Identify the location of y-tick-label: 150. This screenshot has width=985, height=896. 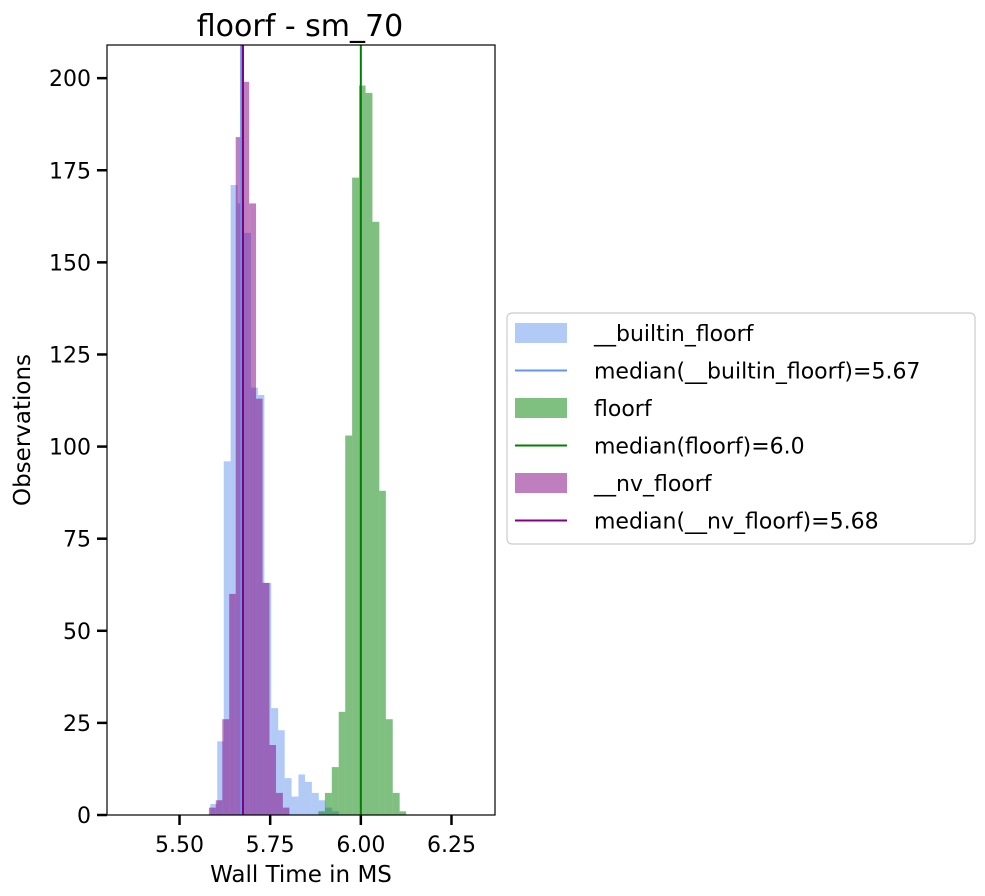
(70, 263).